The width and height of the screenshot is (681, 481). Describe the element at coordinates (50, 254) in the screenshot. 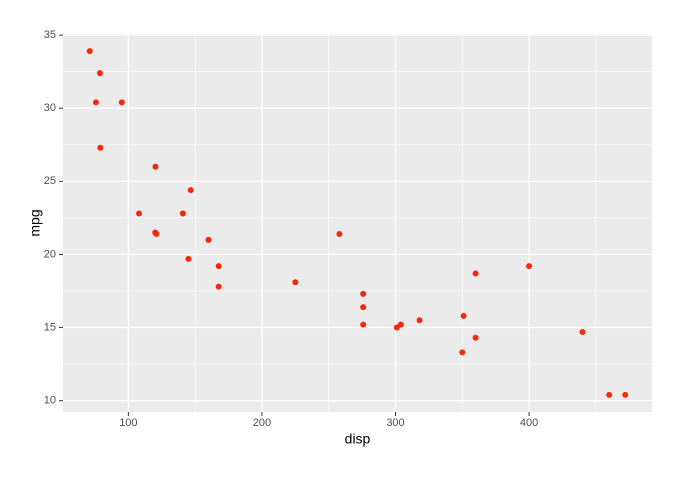

I see `y-tick-label: 20` at that location.